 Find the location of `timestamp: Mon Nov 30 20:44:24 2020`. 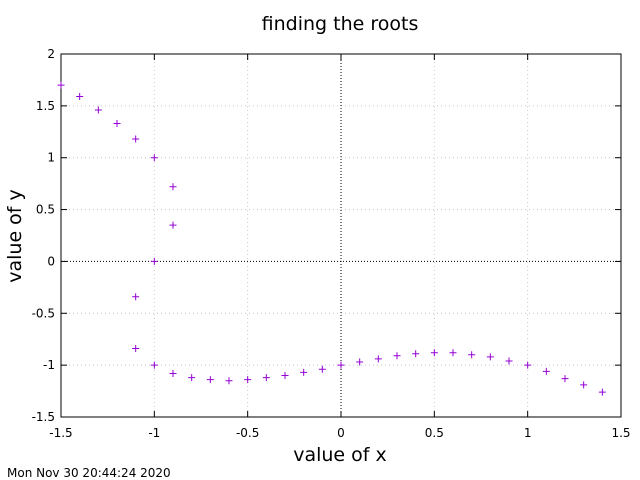

timestamp: Mon Nov 30 20:44:24 2020 is located at coordinates (89, 473).